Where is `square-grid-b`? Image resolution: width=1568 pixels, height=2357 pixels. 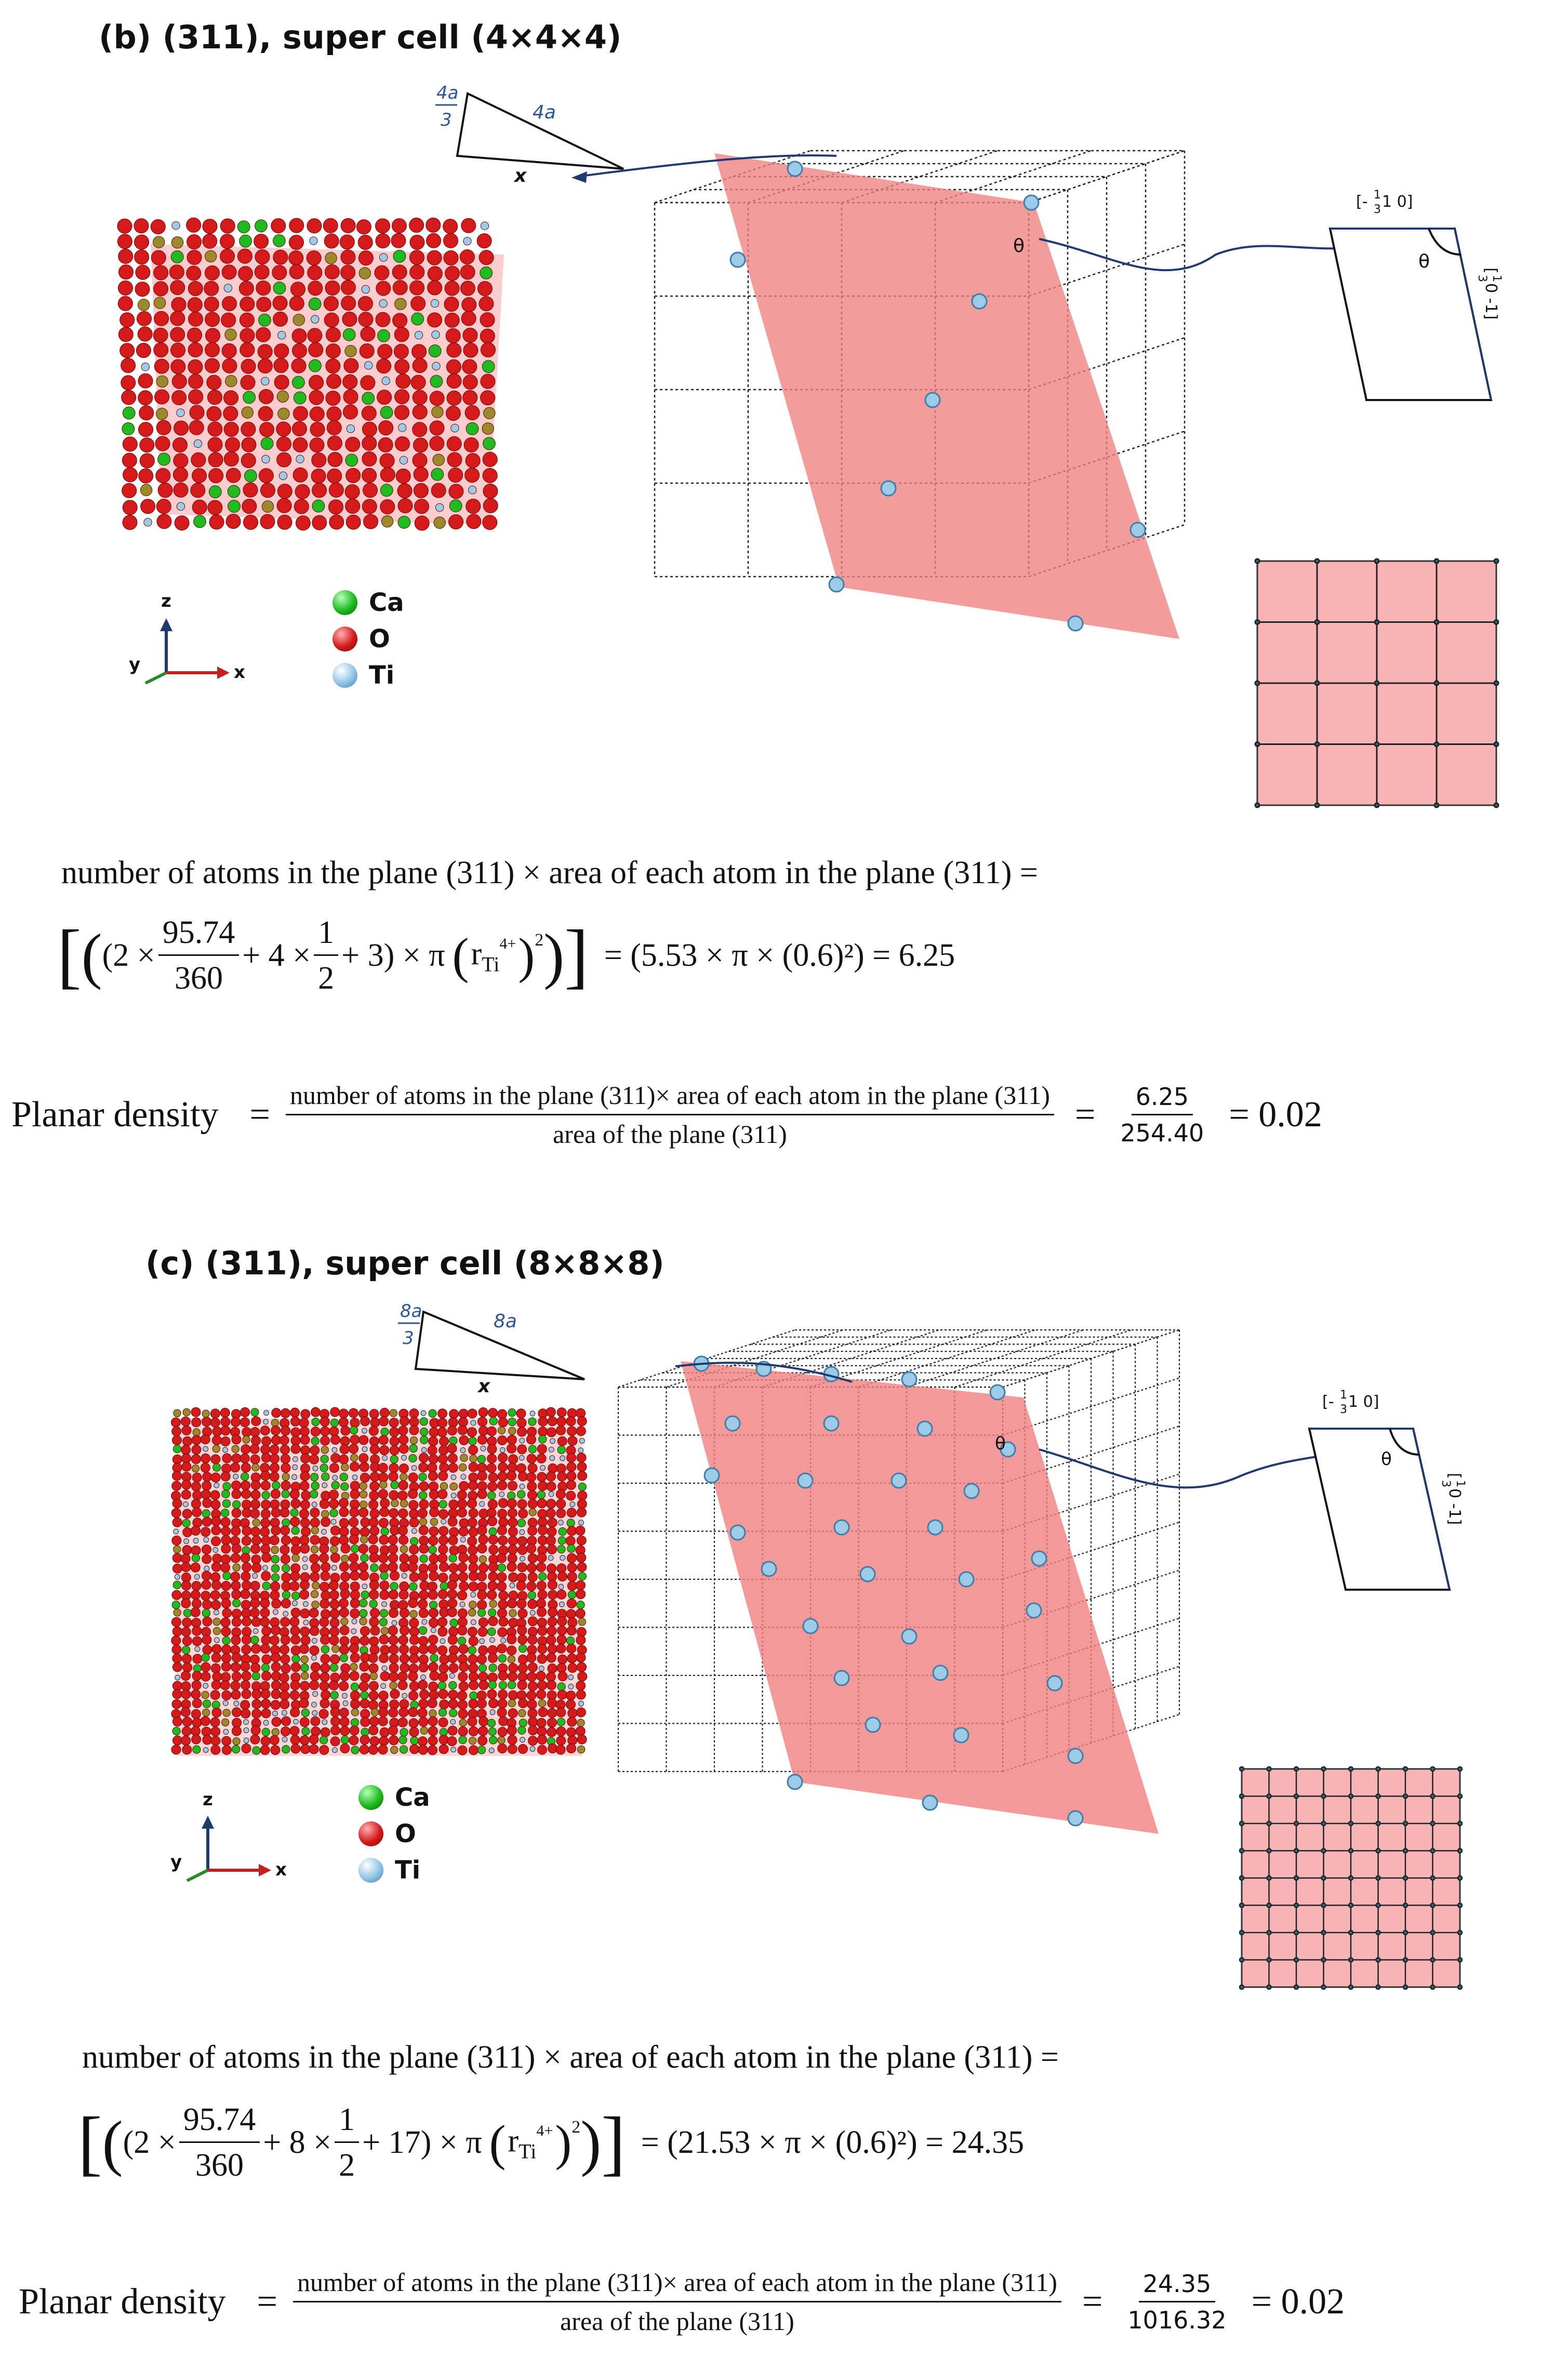
square-grid-b is located at coordinates (1376, 683).